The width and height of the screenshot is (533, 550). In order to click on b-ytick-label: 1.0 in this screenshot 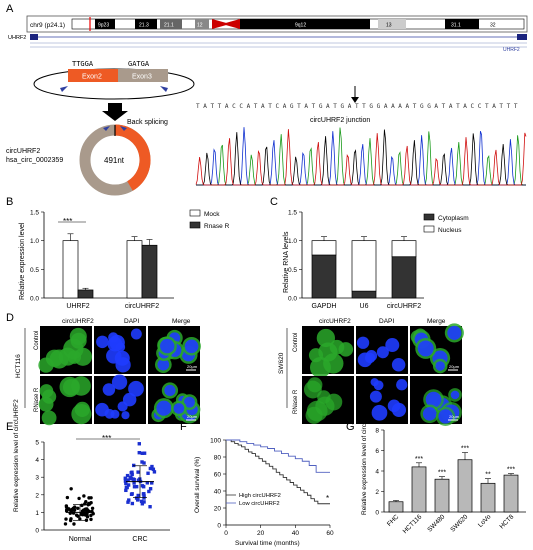, I will do `click(34, 241)`.